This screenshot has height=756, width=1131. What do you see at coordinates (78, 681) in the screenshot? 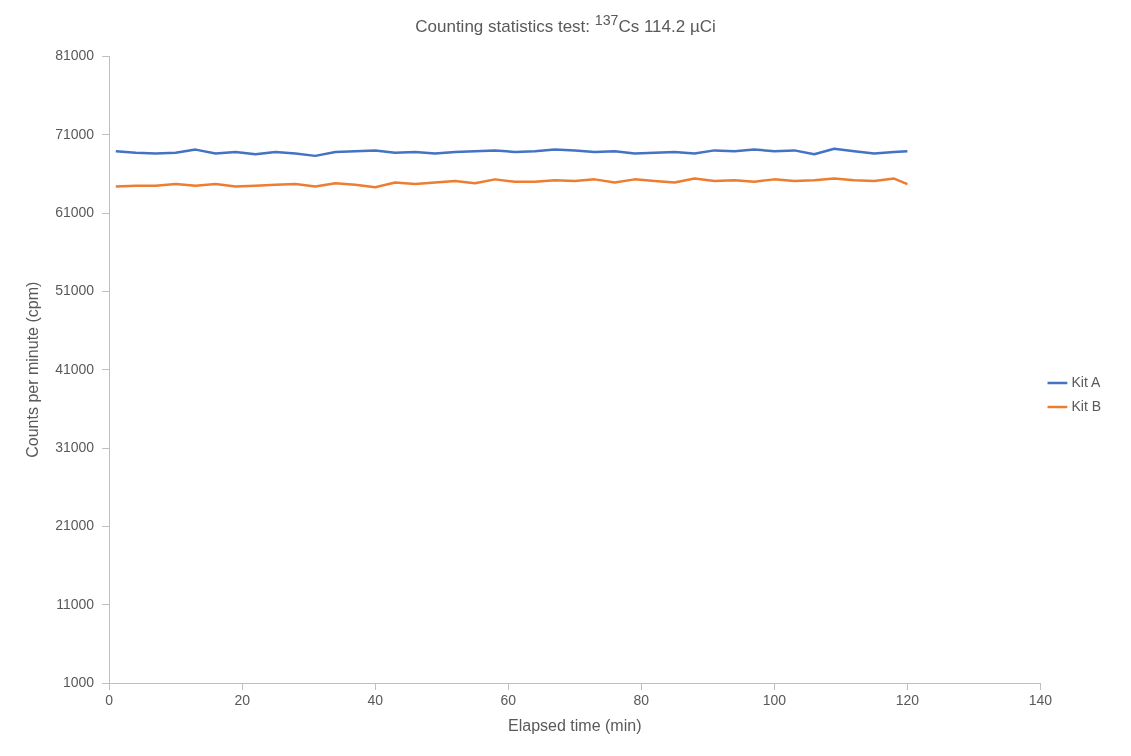
I see `y-tick-label: 1000` at bounding box center [78, 681].